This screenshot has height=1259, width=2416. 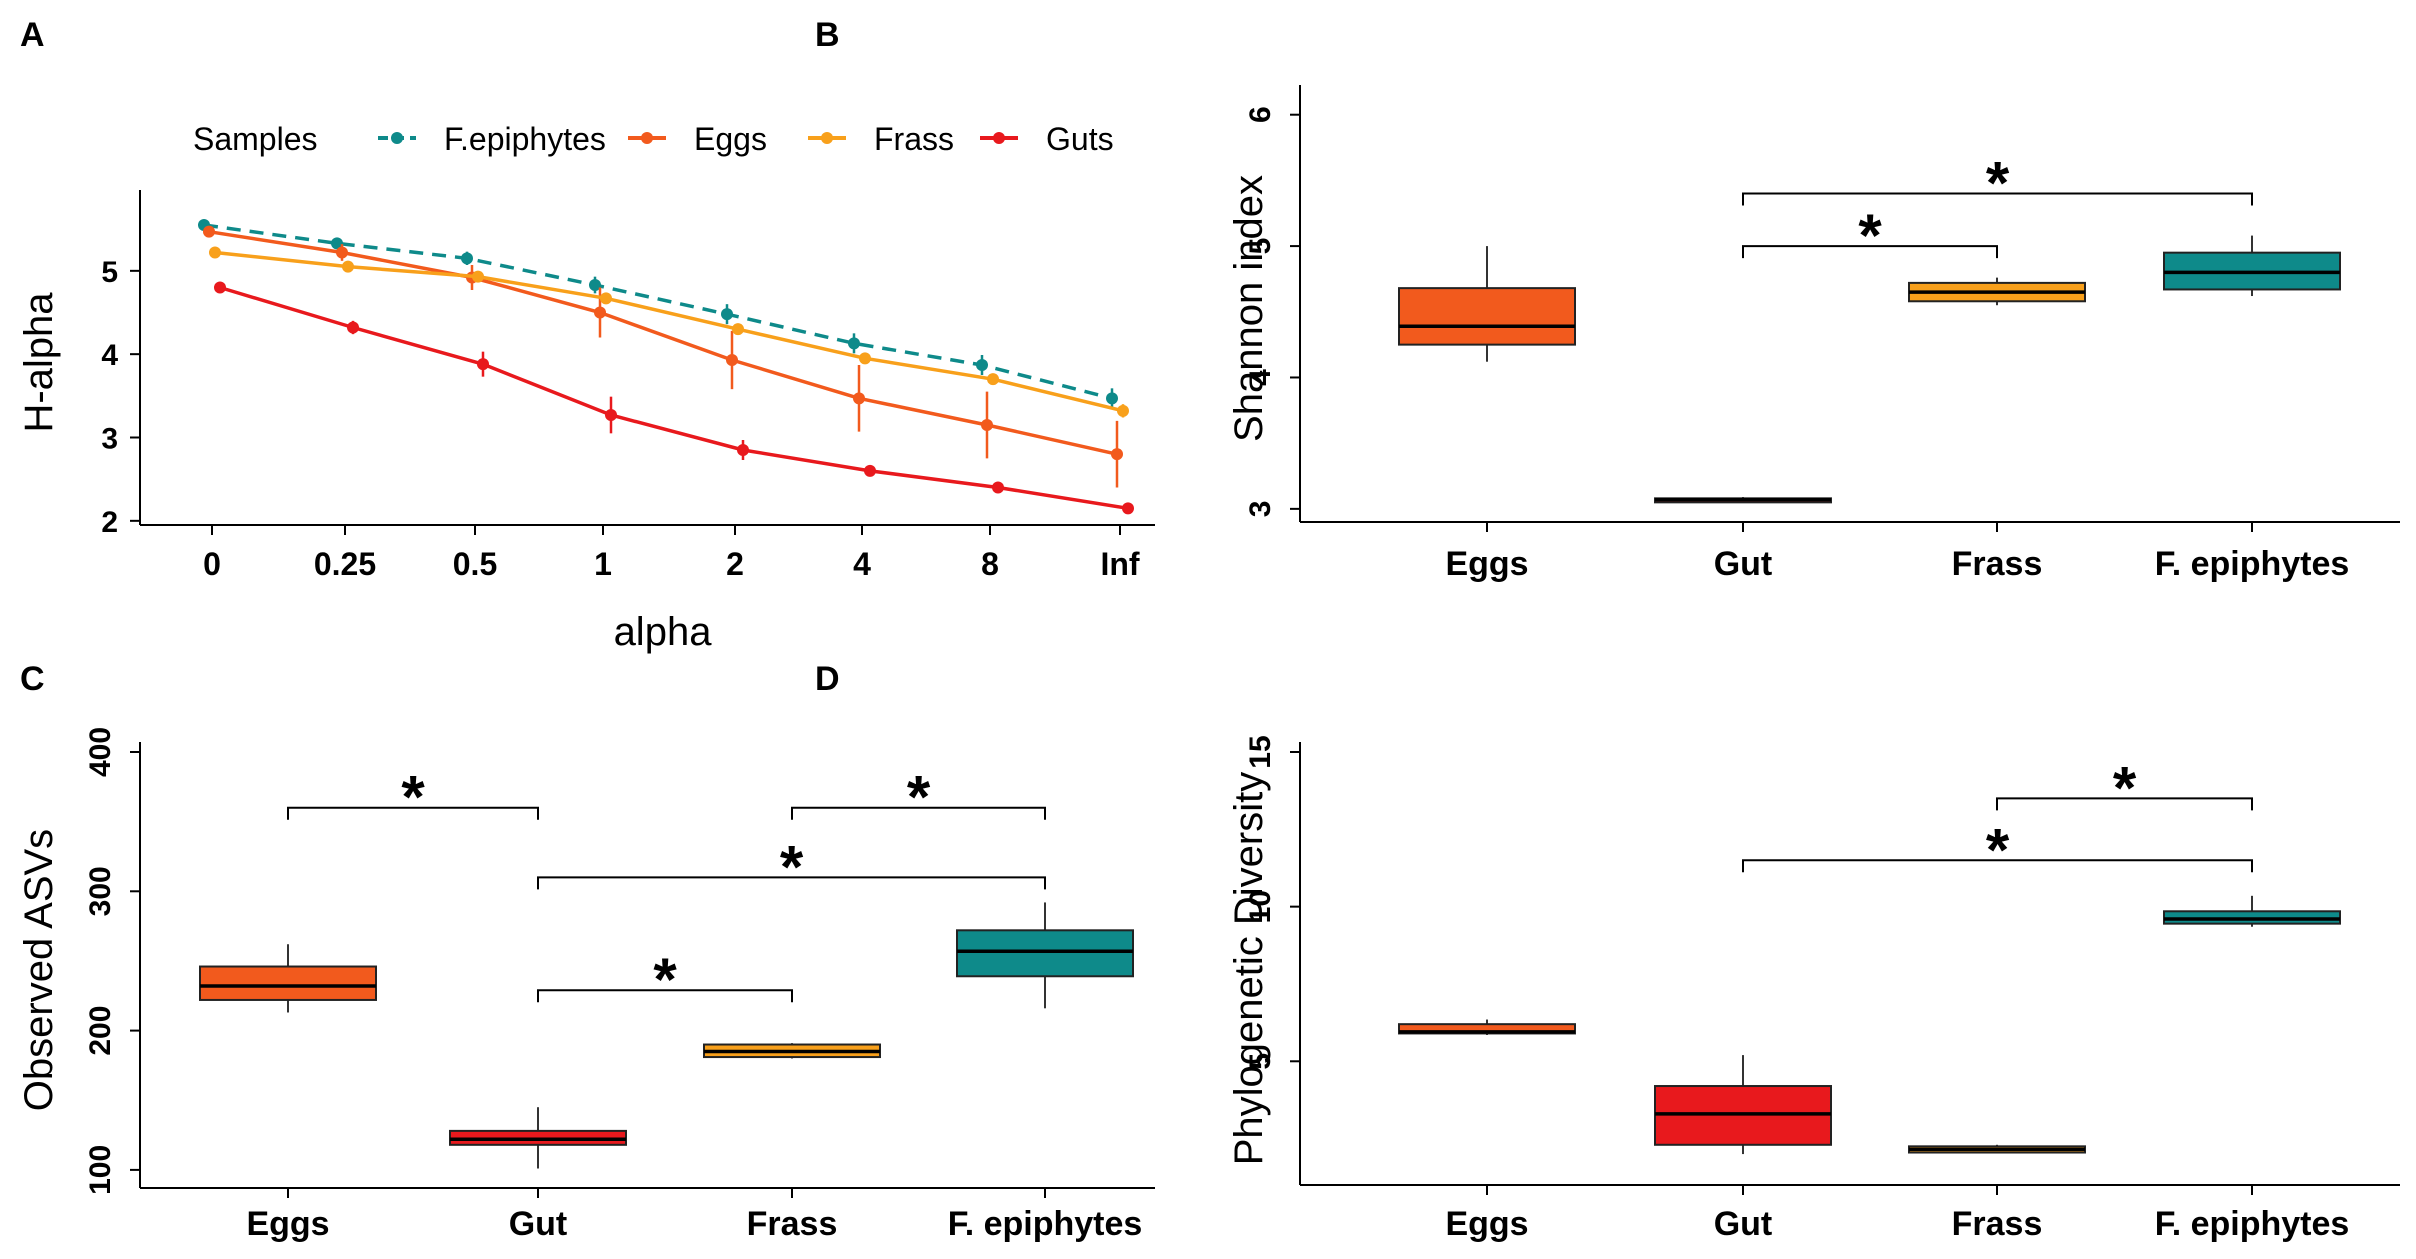 What do you see at coordinates (345, 564) in the screenshot?
I see `A-x-tick-label: 0.25` at bounding box center [345, 564].